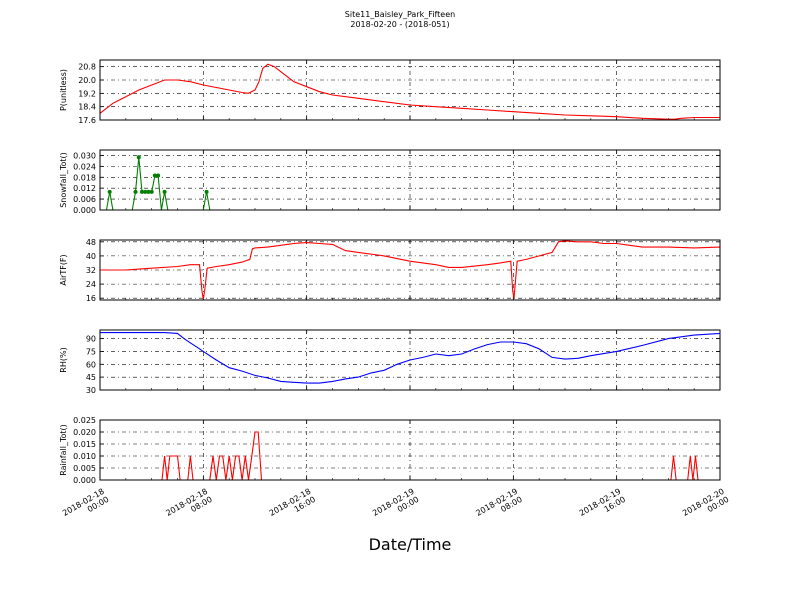  I want to click on panel-4: 30 45 60 75 90 RH(%), so click(390, 362).